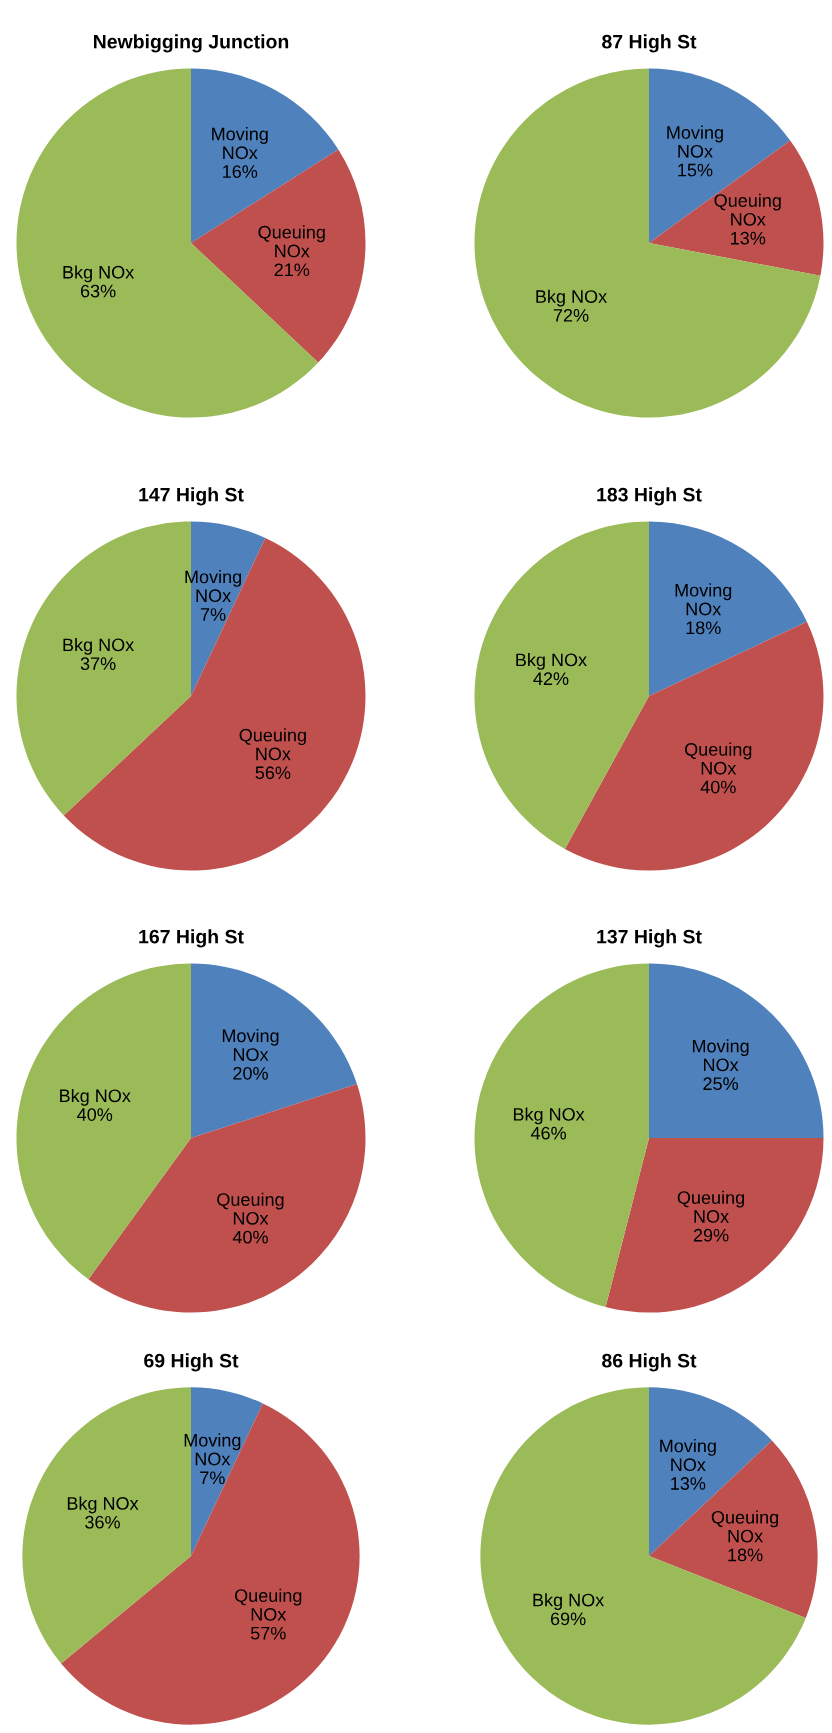 The width and height of the screenshot is (832, 1733). What do you see at coordinates (240, 171) in the screenshot?
I see `data-label: 16%` at bounding box center [240, 171].